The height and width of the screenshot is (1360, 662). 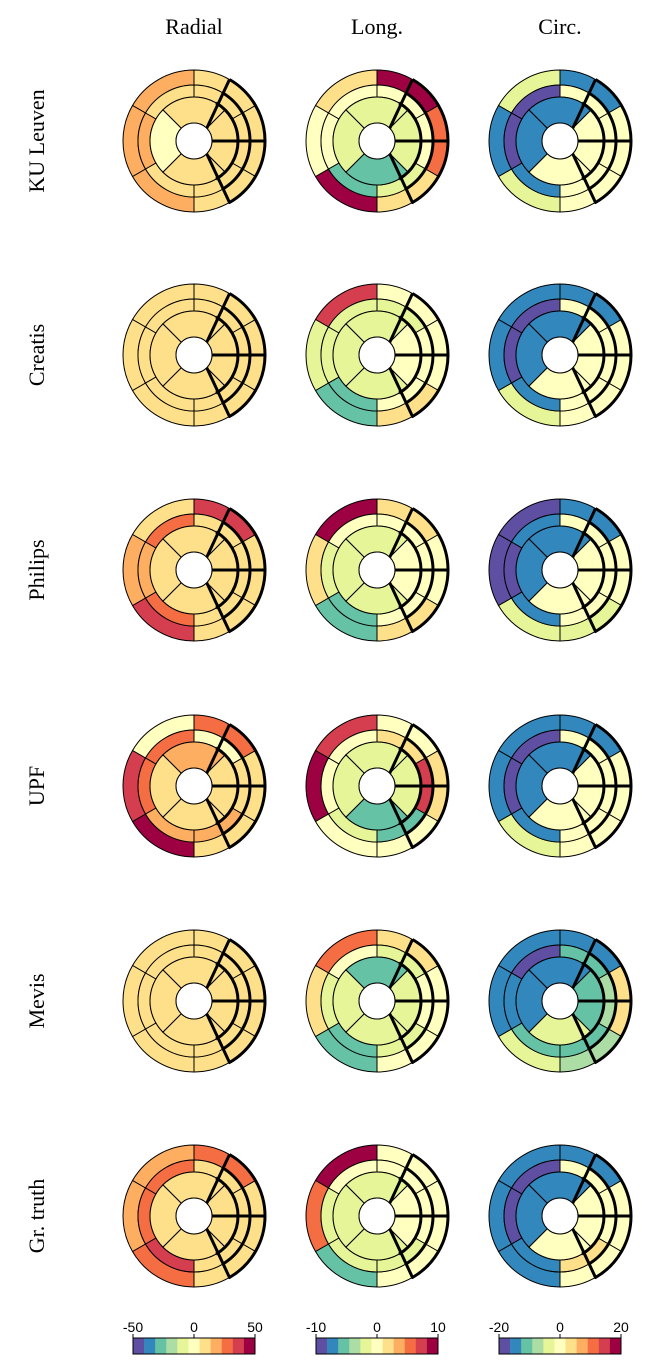 I want to click on row-label-gr-truth: Gr. truth, so click(x=36, y=1216).